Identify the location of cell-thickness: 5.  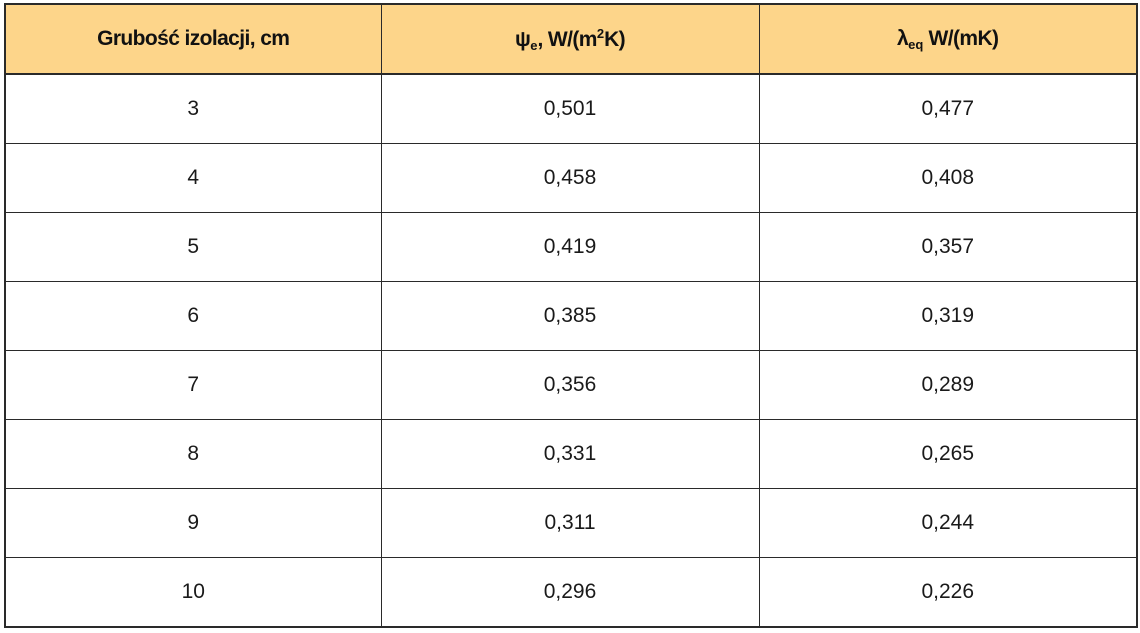
(193, 247).